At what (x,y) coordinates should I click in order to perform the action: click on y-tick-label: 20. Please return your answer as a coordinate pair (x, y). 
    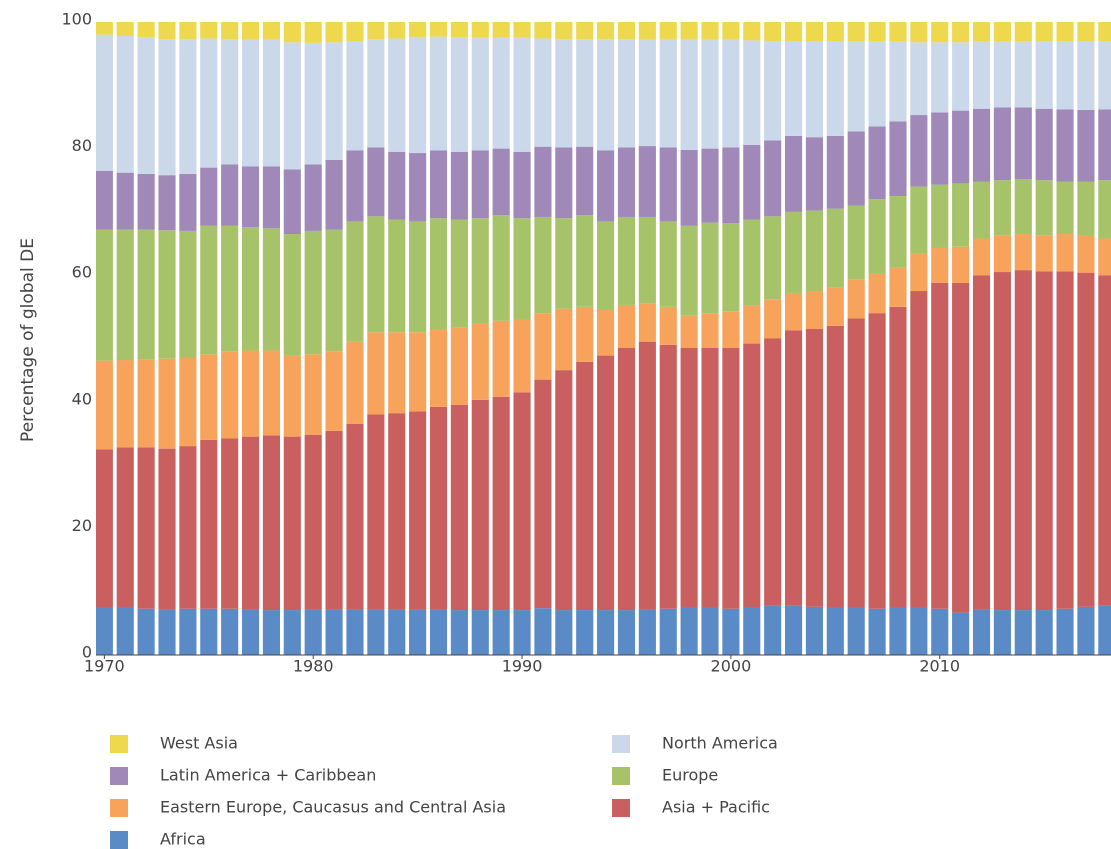
    Looking at the image, I should click on (82, 525).